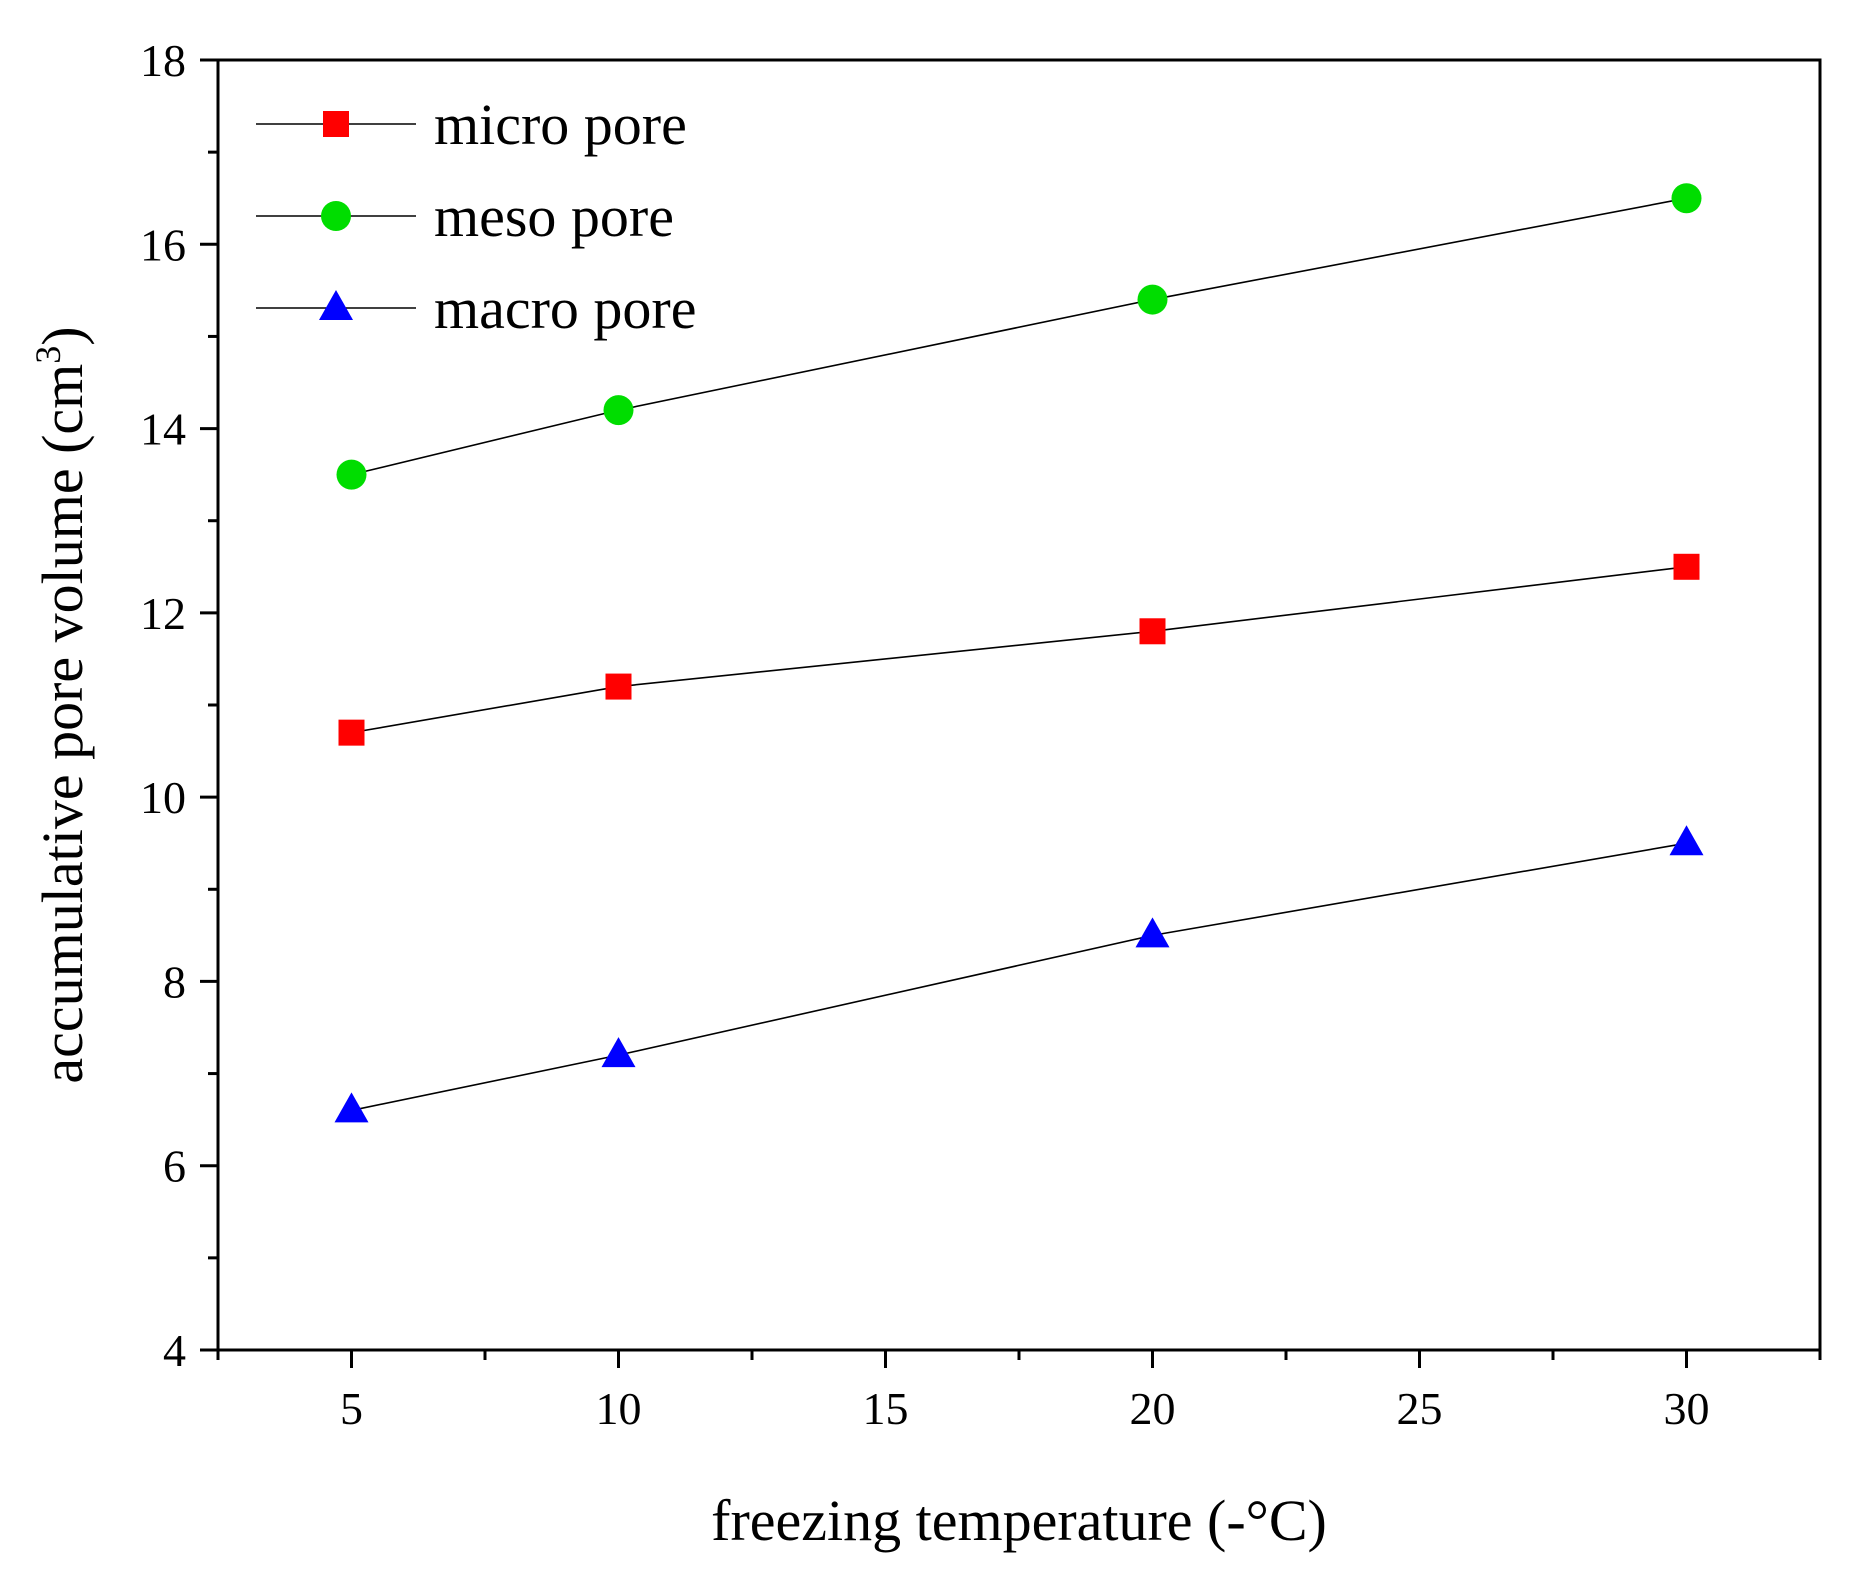 This screenshot has width=1850, height=1574. I want to click on x-tick-label: 5, so click(351, 1408).